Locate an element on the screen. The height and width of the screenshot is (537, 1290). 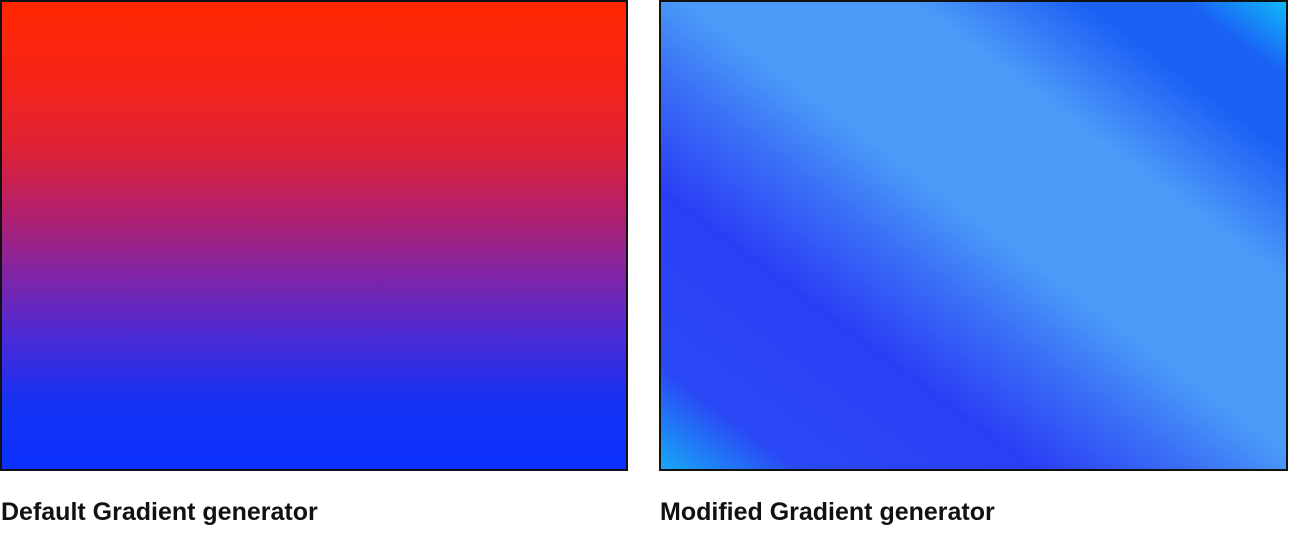
default-gradient-caption: Default Gradient generator is located at coordinates (159, 512).